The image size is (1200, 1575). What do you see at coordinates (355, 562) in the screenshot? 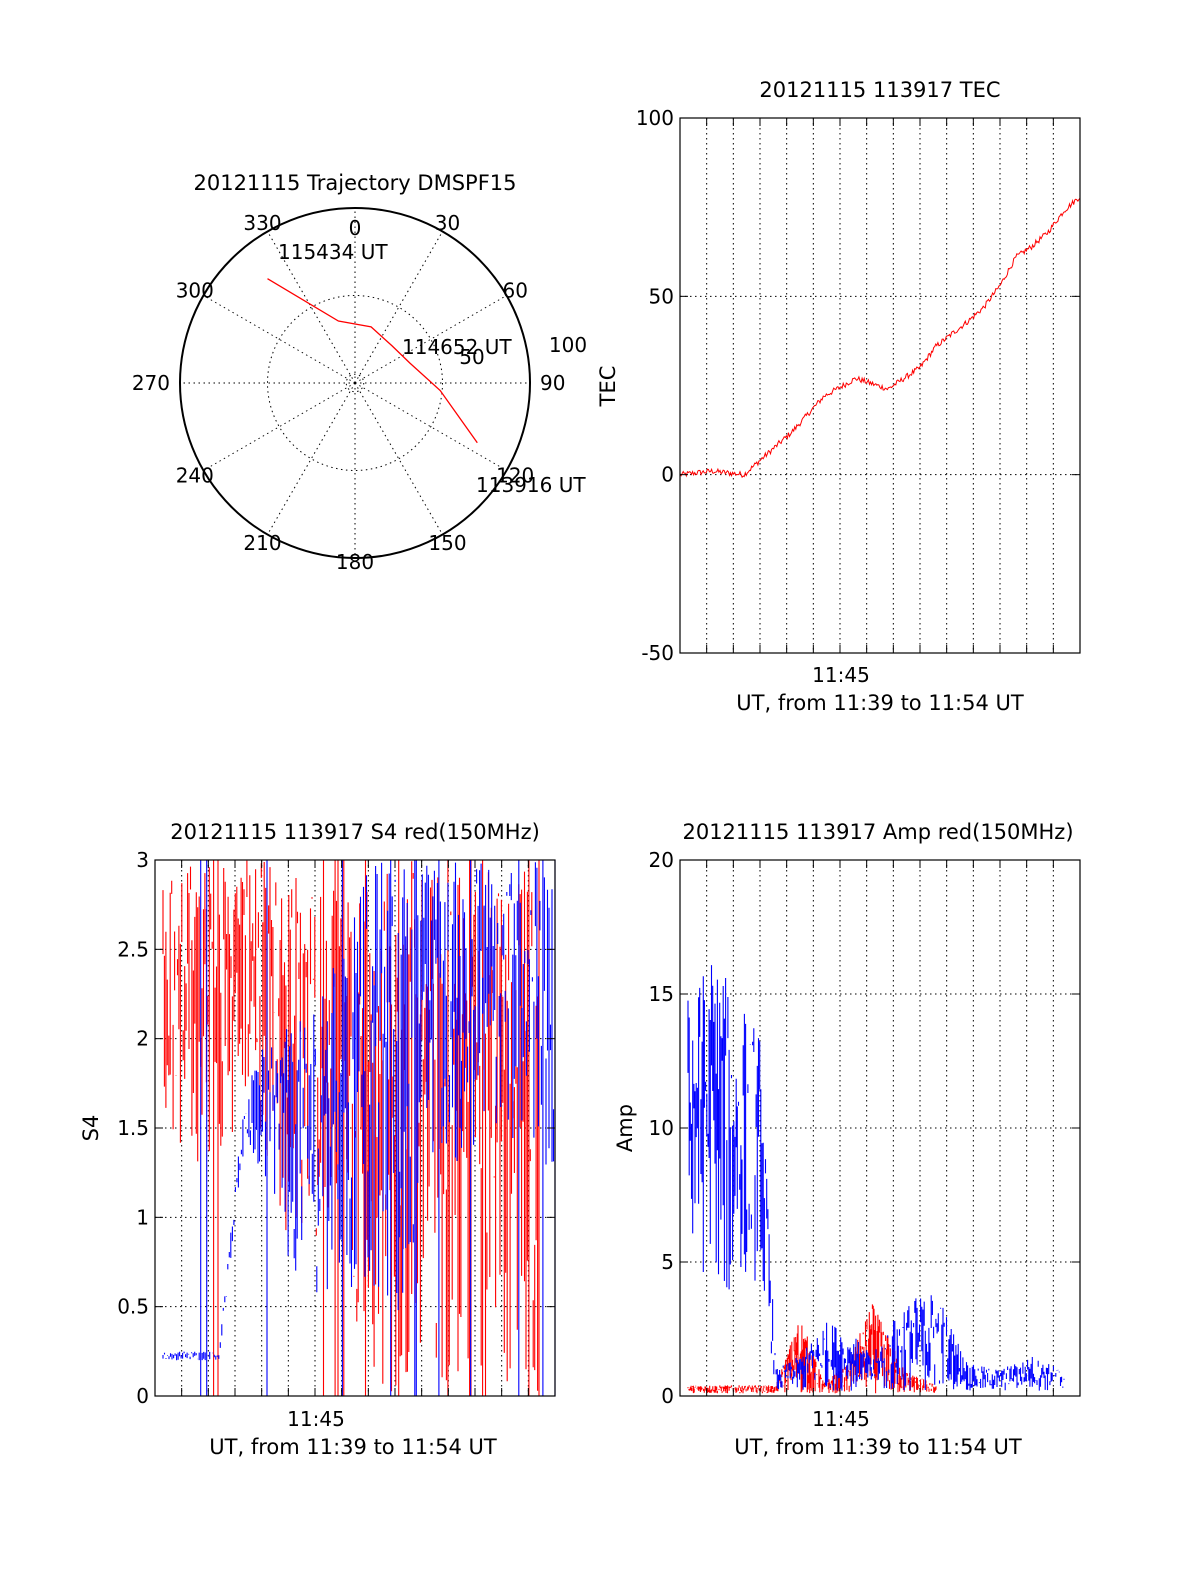
I see `polar-angle-label-180: 180` at bounding box center [355, 562].